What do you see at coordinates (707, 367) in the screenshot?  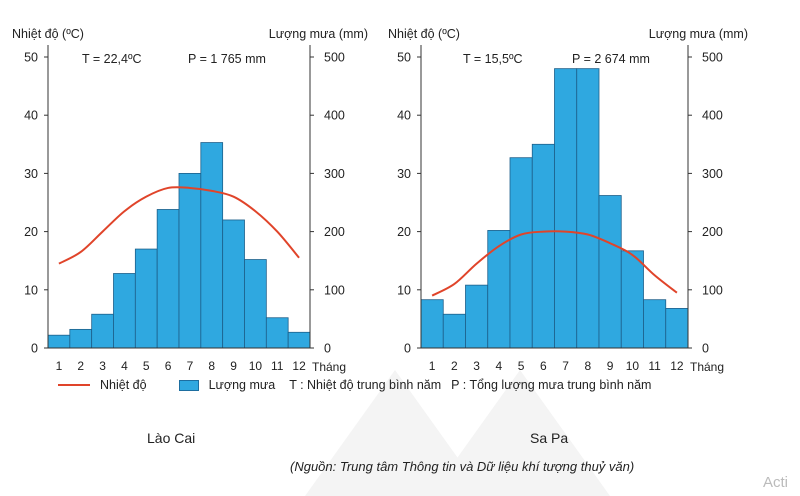 I see `sa-pa-x-unit-label: Tháng` at bounding box center [707, 367].